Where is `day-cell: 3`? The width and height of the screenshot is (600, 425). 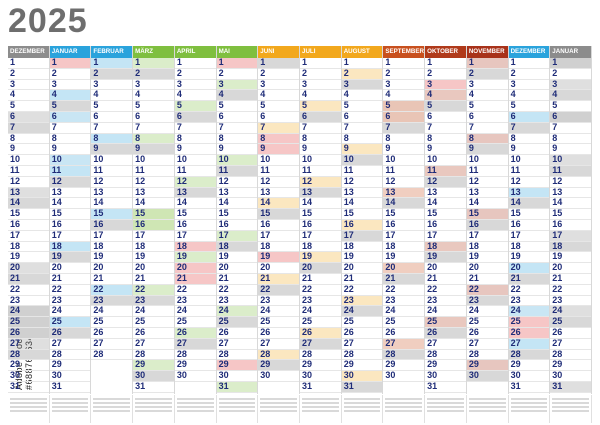 day-cell: 3 is located at coordinates (237, 85).